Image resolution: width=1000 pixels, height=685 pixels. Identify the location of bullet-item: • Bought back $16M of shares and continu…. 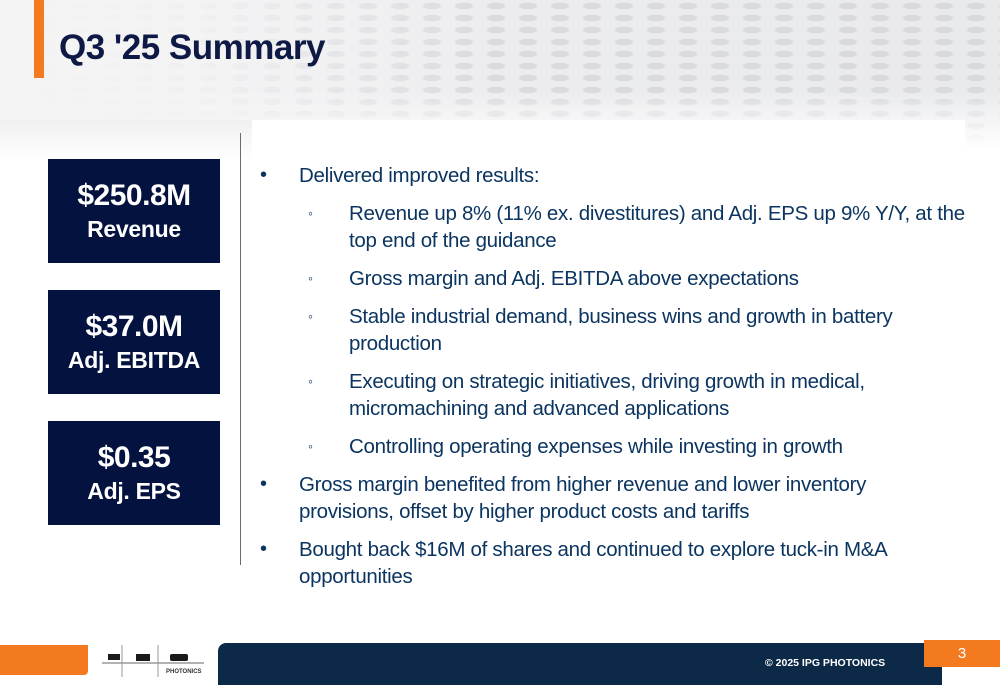
(610, 563).